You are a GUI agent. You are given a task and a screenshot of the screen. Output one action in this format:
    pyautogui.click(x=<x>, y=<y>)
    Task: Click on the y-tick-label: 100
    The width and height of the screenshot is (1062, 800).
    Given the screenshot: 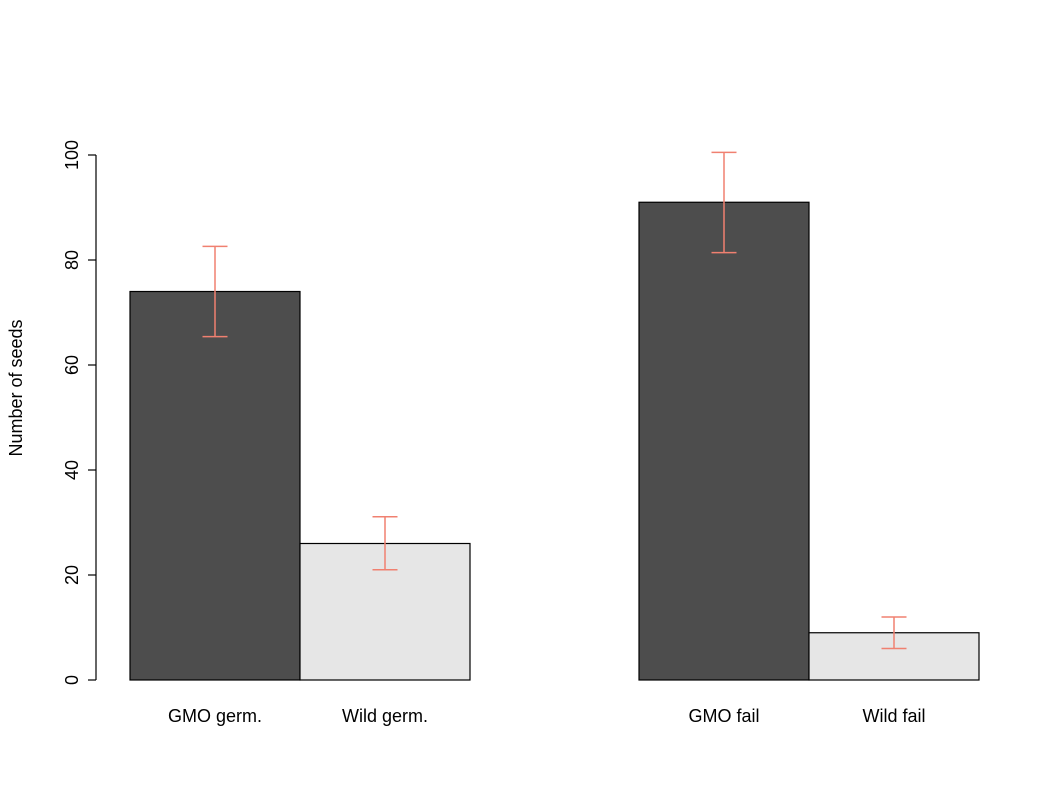 What is the action you would take?
    pyautogui.click(x=72, y=155)
    